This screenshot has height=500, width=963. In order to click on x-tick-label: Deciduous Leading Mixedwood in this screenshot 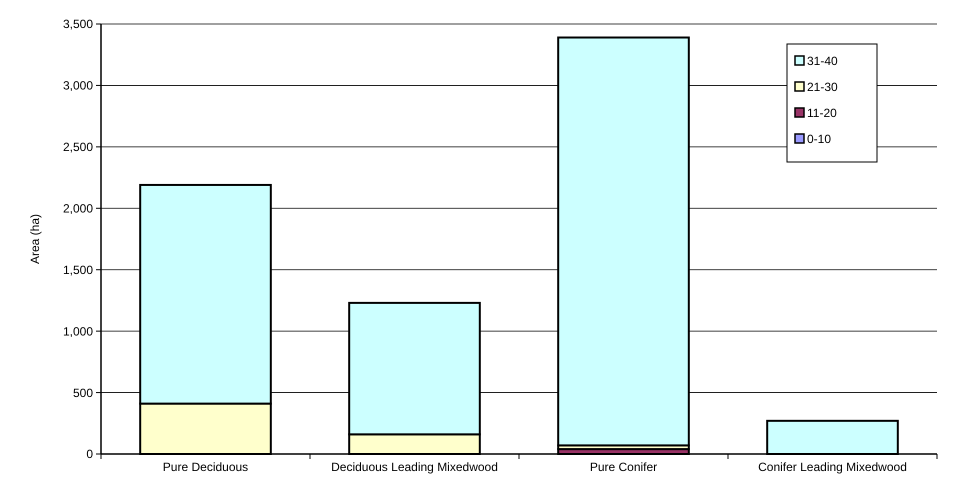, I will do `click(414, 467)`.